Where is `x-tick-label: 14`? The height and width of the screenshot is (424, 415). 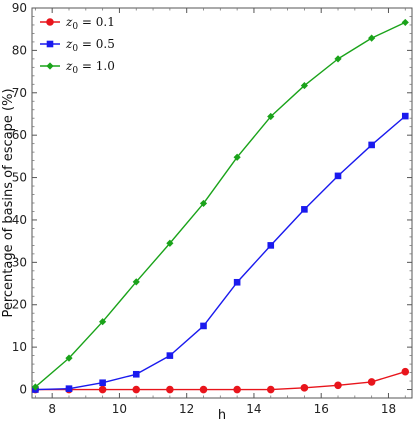 x-tick-label: 14 is located at coordinates (253, 409).